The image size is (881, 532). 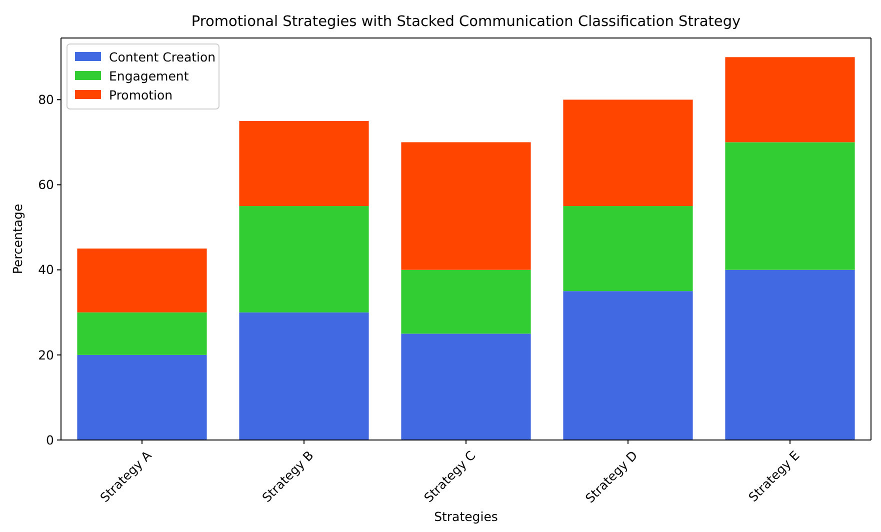 I want to click on y-tick-label: 40, so click(x=46, y=270).